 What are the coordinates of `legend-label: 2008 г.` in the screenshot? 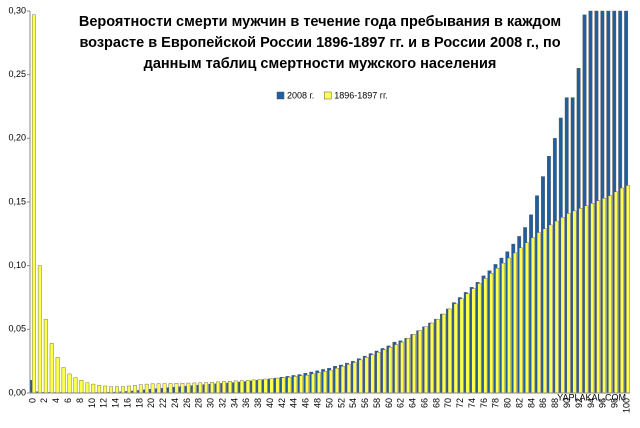 It's located at (300, 95).